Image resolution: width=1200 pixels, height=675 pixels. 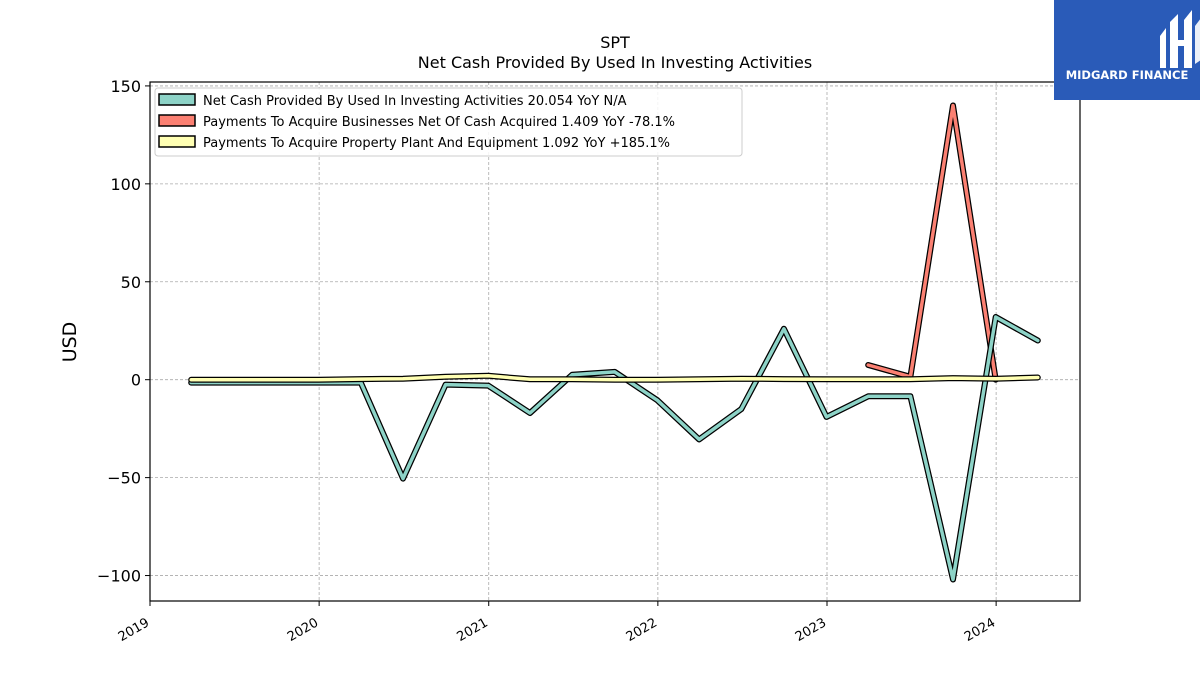 I want to click on brand-logo: MIDGARD FINANCE, so click(x=1127, y=50).